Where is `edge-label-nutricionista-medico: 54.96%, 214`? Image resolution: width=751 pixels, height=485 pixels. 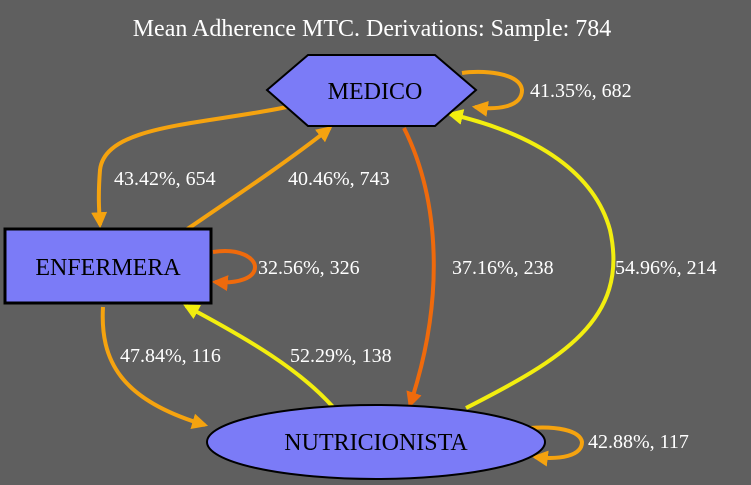
edge-label-nutricionista-medico: 54.96%, 214 is located at coordinates (666, 268).